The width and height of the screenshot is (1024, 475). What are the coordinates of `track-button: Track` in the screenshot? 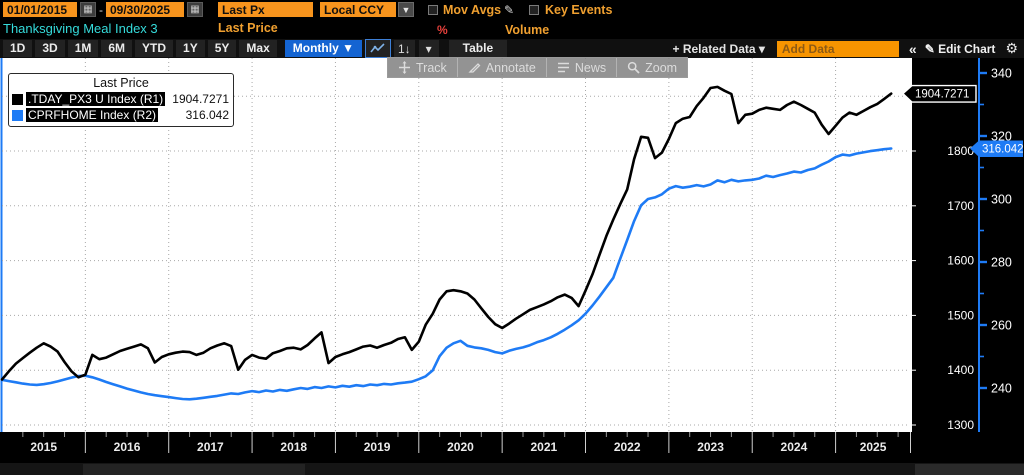 It's located at (423, 67).